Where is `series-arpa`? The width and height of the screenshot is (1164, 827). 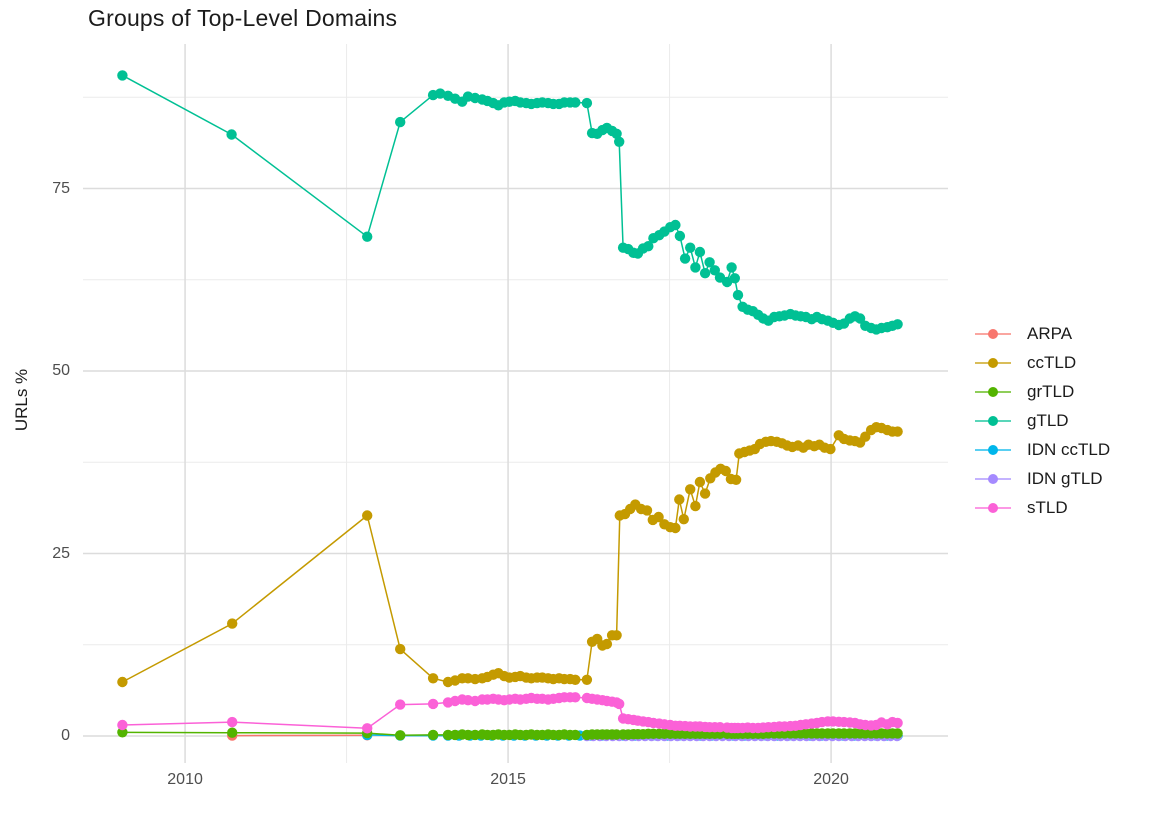 series-arpa is located at coordinates (300, 735).